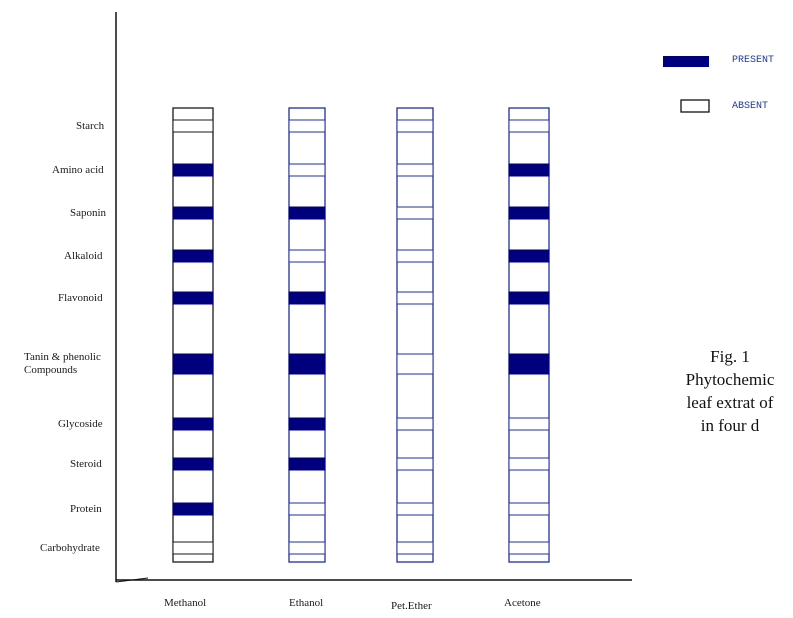 The width and height of the screenshot is (793, 618). I want to click on column-methanol, so click(193, 335).